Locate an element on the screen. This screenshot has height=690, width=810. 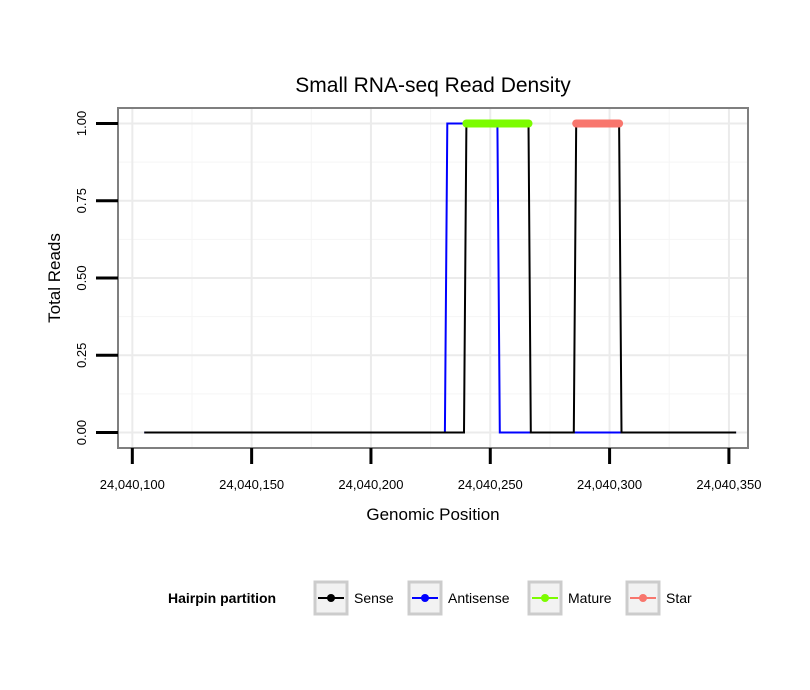
x-tick-label: 24,040,100 is located at coordinates (132, 484).